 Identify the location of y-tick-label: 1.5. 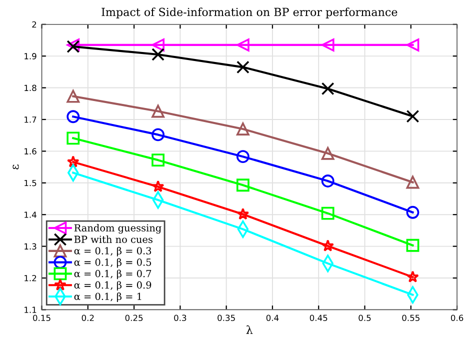
(30, 183).